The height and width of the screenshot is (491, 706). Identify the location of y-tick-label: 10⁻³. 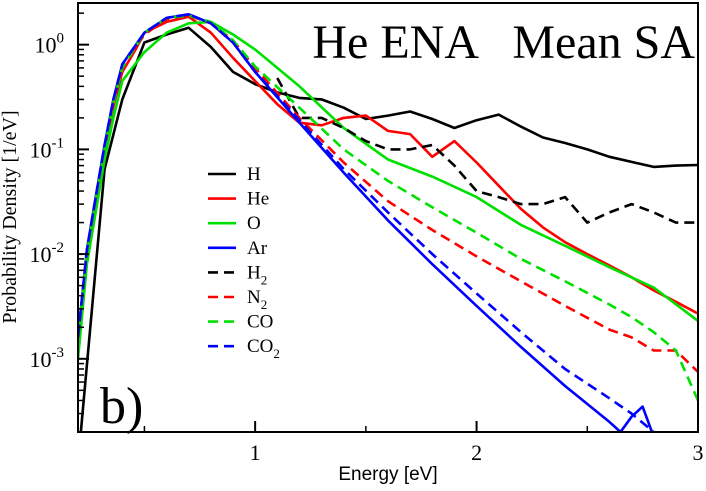
(47, 358).